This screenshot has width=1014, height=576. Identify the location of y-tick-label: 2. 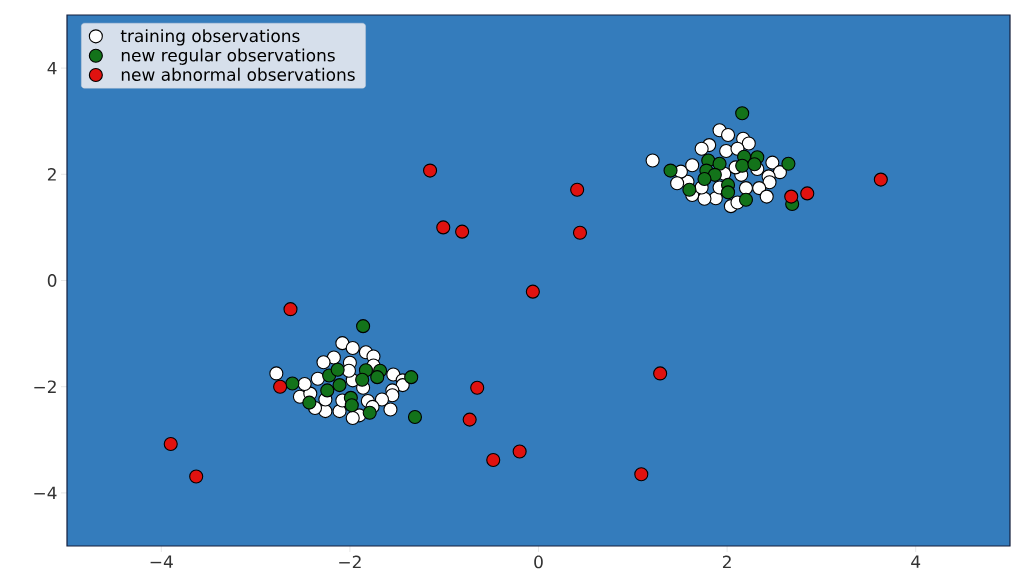
(51, 174).